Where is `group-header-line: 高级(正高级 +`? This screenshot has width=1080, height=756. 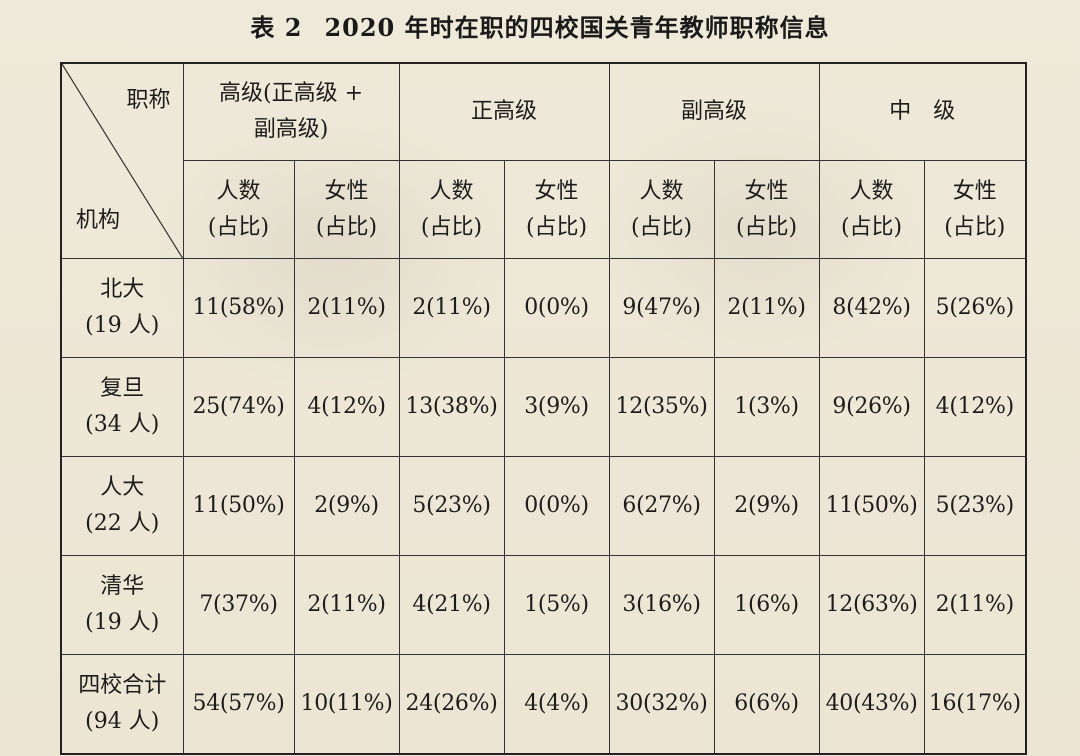
group-header-line: 高级(正高级 + is located at coordinates (291, 93).